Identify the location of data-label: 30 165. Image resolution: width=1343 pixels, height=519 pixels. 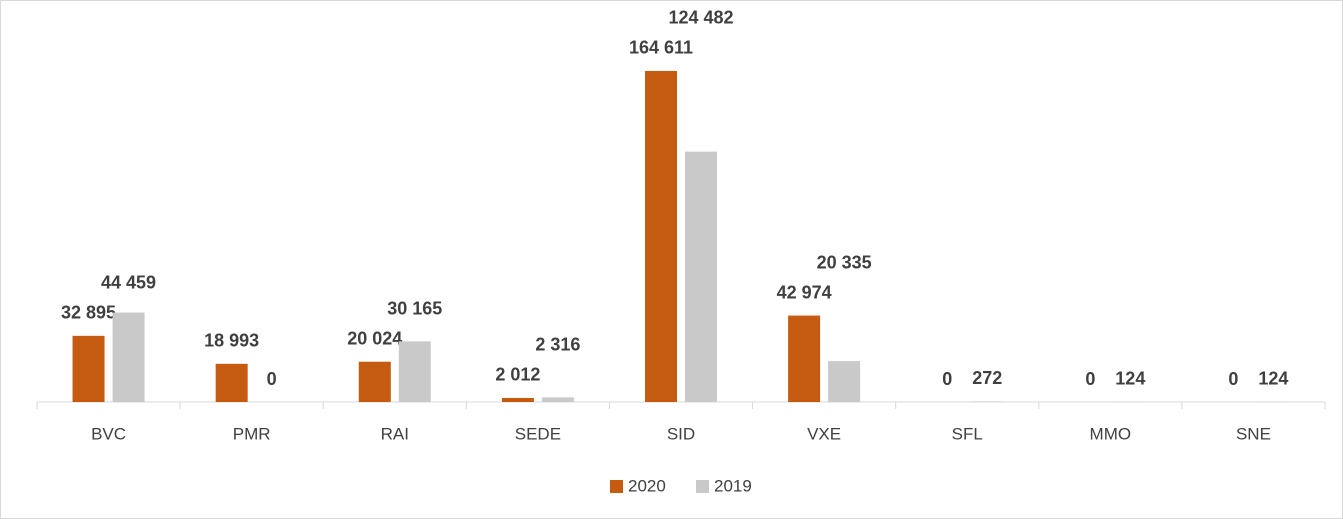
(414, 308).